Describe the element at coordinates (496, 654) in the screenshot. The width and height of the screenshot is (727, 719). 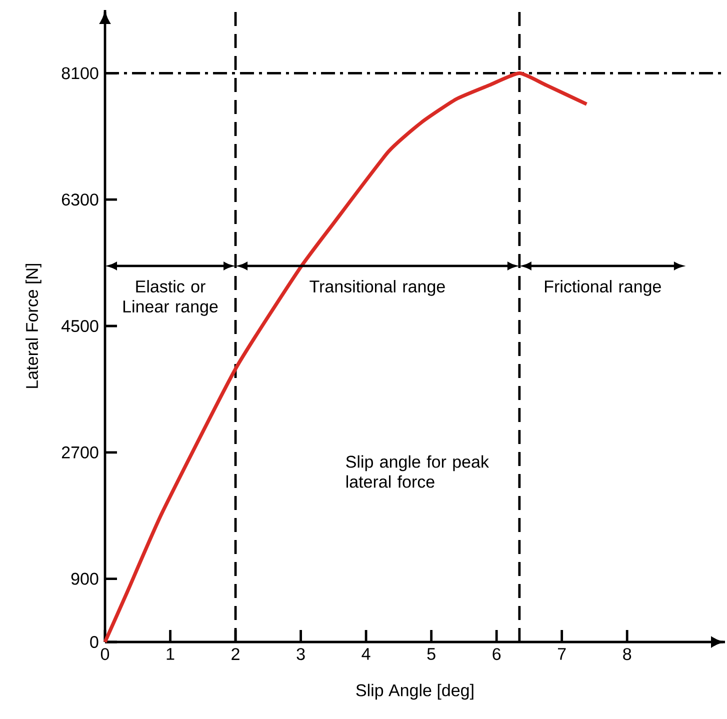
I see `x-tick-label: 6` at that location.